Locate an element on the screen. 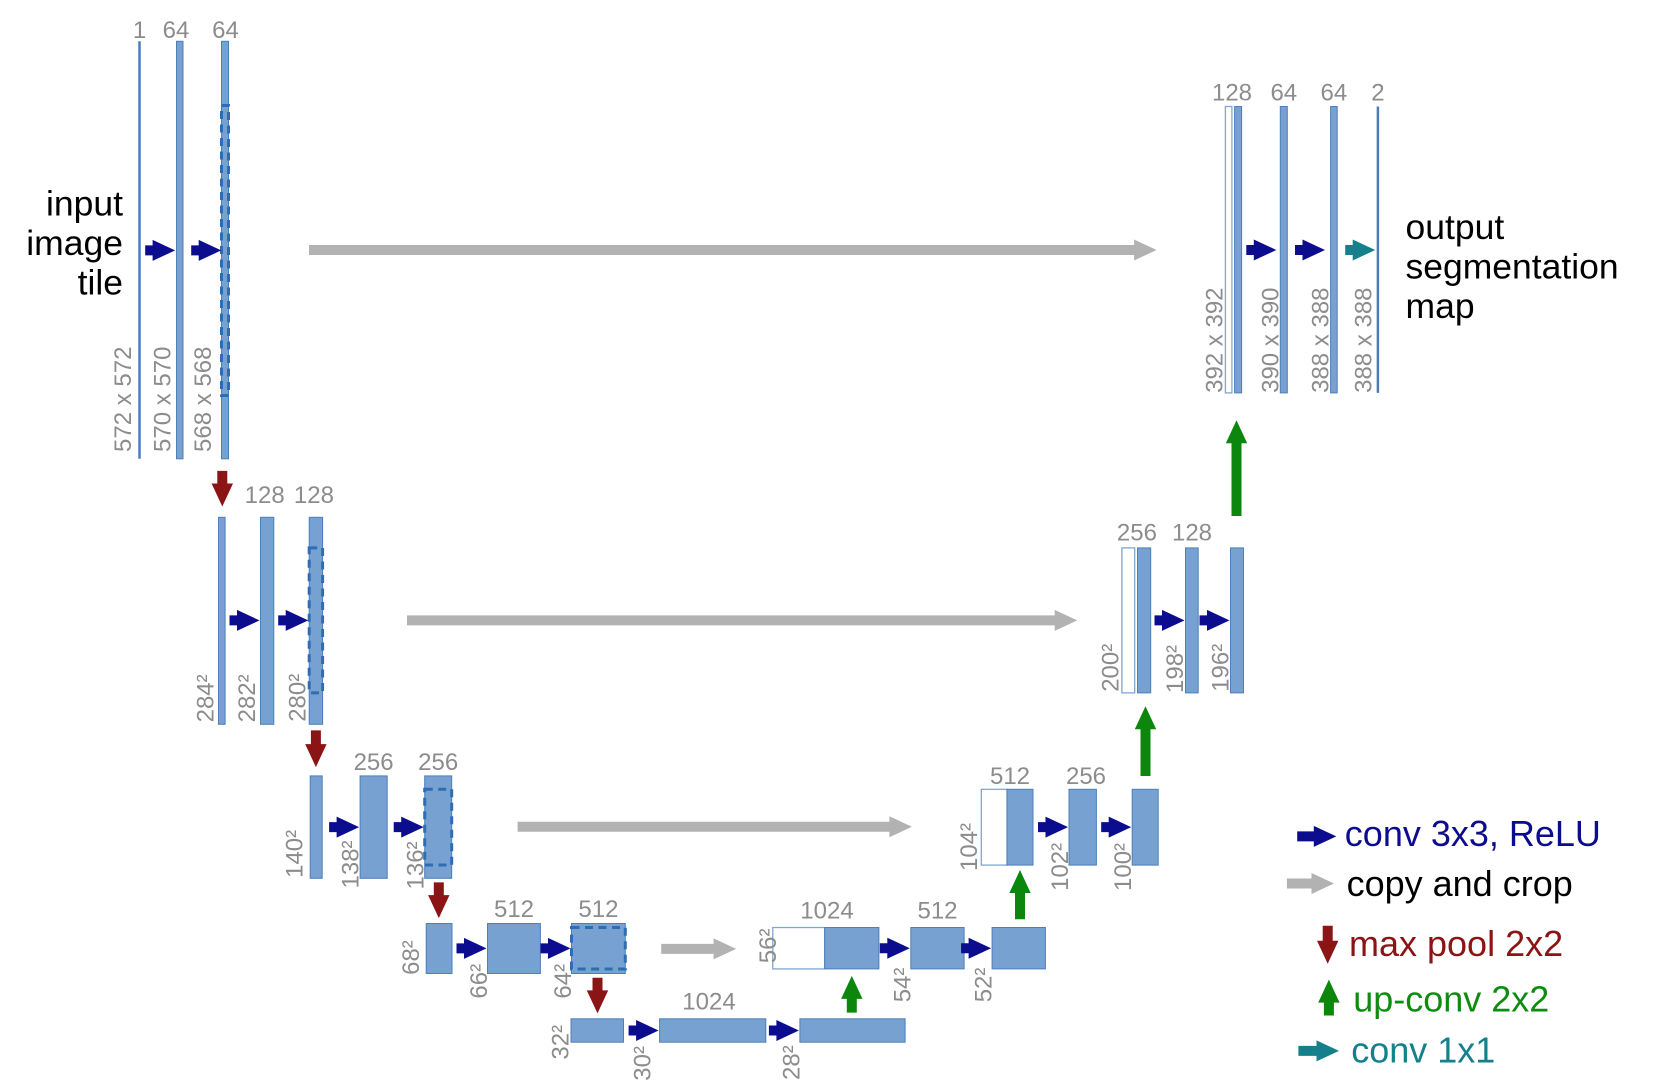 This screenshot has width=1662, height=1085. svg-text: 136² is located at coordinates (415, 865).